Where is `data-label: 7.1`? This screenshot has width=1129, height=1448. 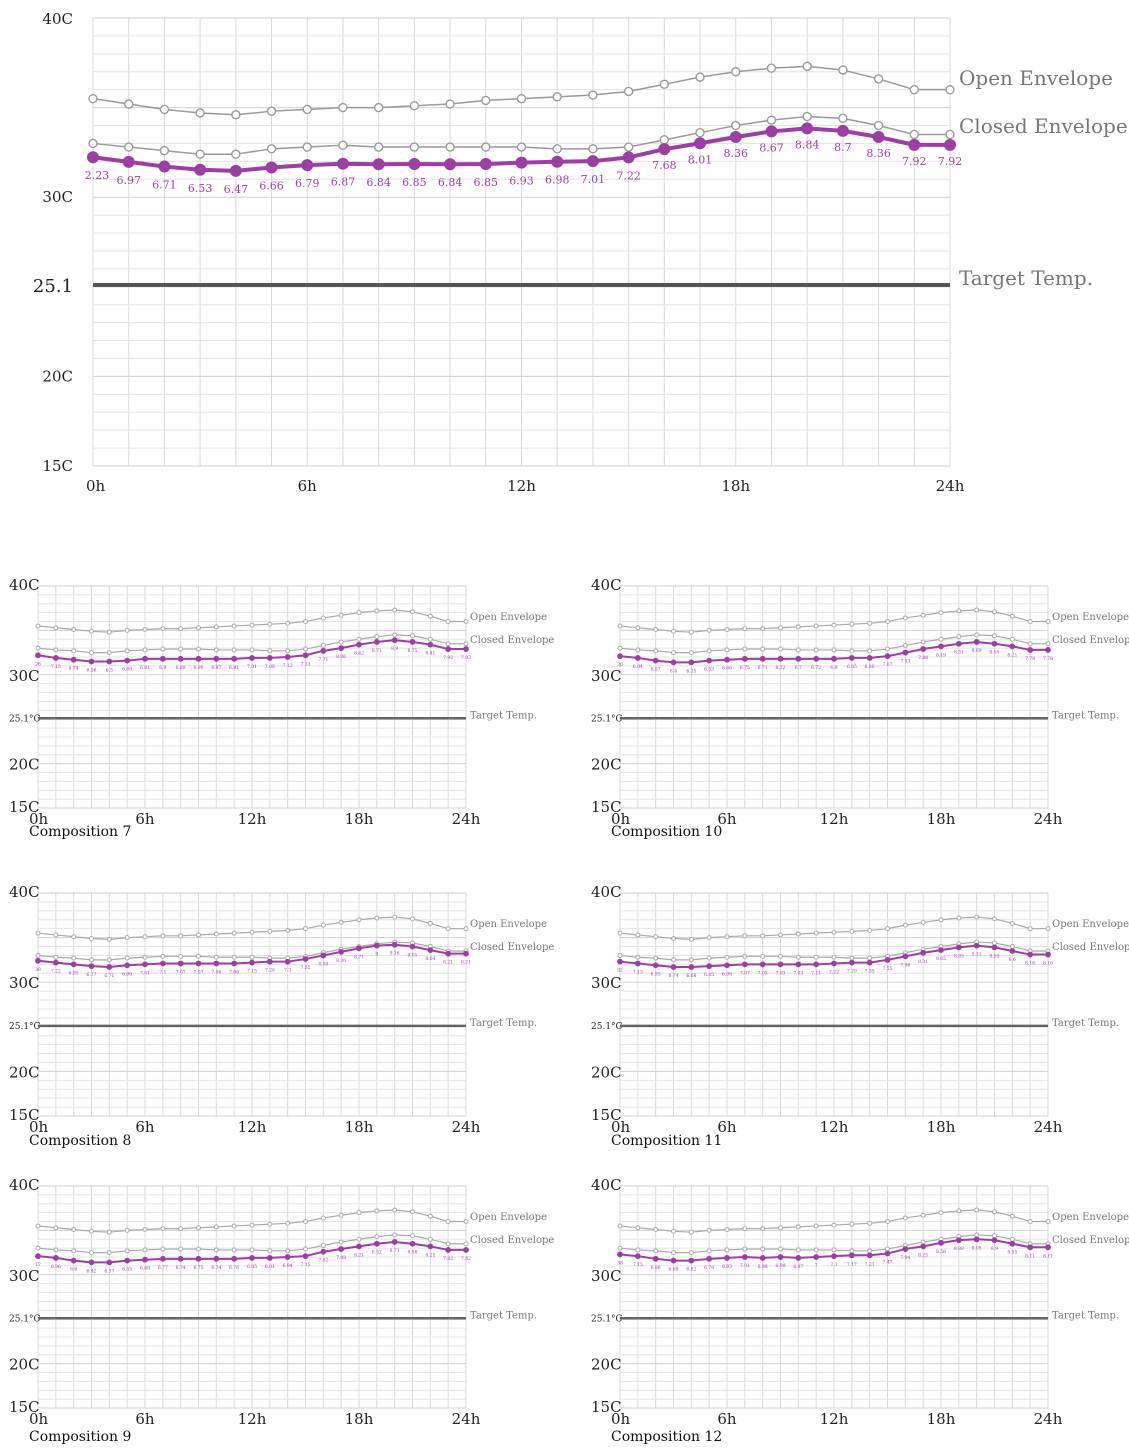 data-label: 7.1 is located at coordinates (162, 972).